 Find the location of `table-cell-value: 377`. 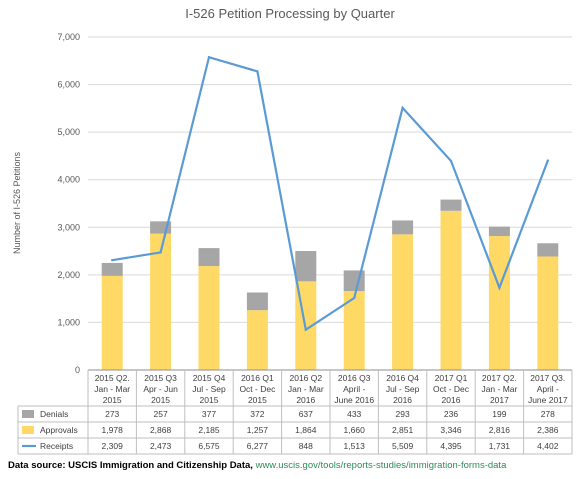

table-cell-value: 377 is located at coordinates (209, 414).